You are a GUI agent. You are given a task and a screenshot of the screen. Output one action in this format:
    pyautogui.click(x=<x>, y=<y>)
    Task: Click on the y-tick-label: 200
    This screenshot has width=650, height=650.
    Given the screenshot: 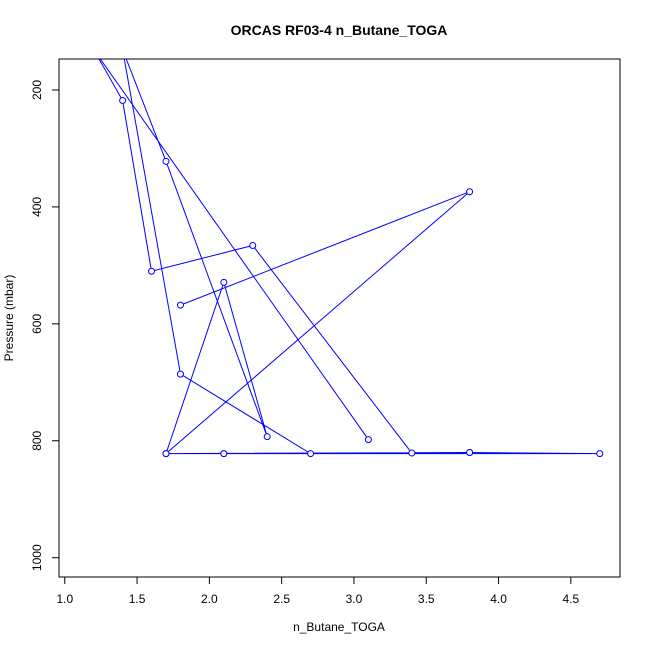 What is the action you would take?
    pyautogui.click(x=37, y=90)
    